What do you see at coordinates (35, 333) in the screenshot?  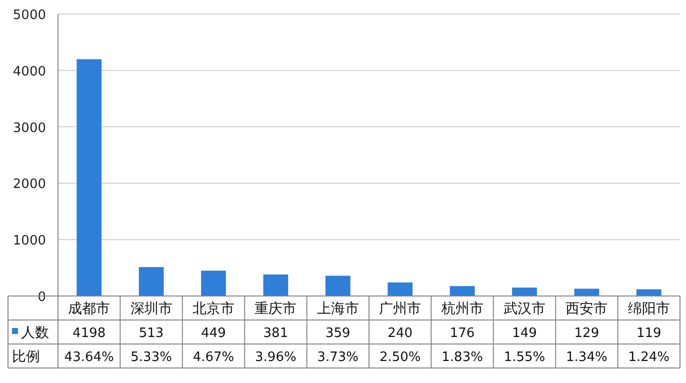 I see `legend-label: 人数` at bounding box center [35, 333].